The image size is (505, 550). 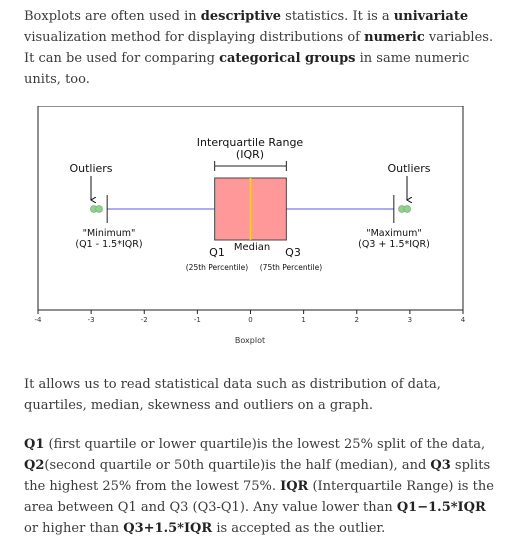 I want to click on iqr-title: Interquartile Range, so click(x=250, y=142).